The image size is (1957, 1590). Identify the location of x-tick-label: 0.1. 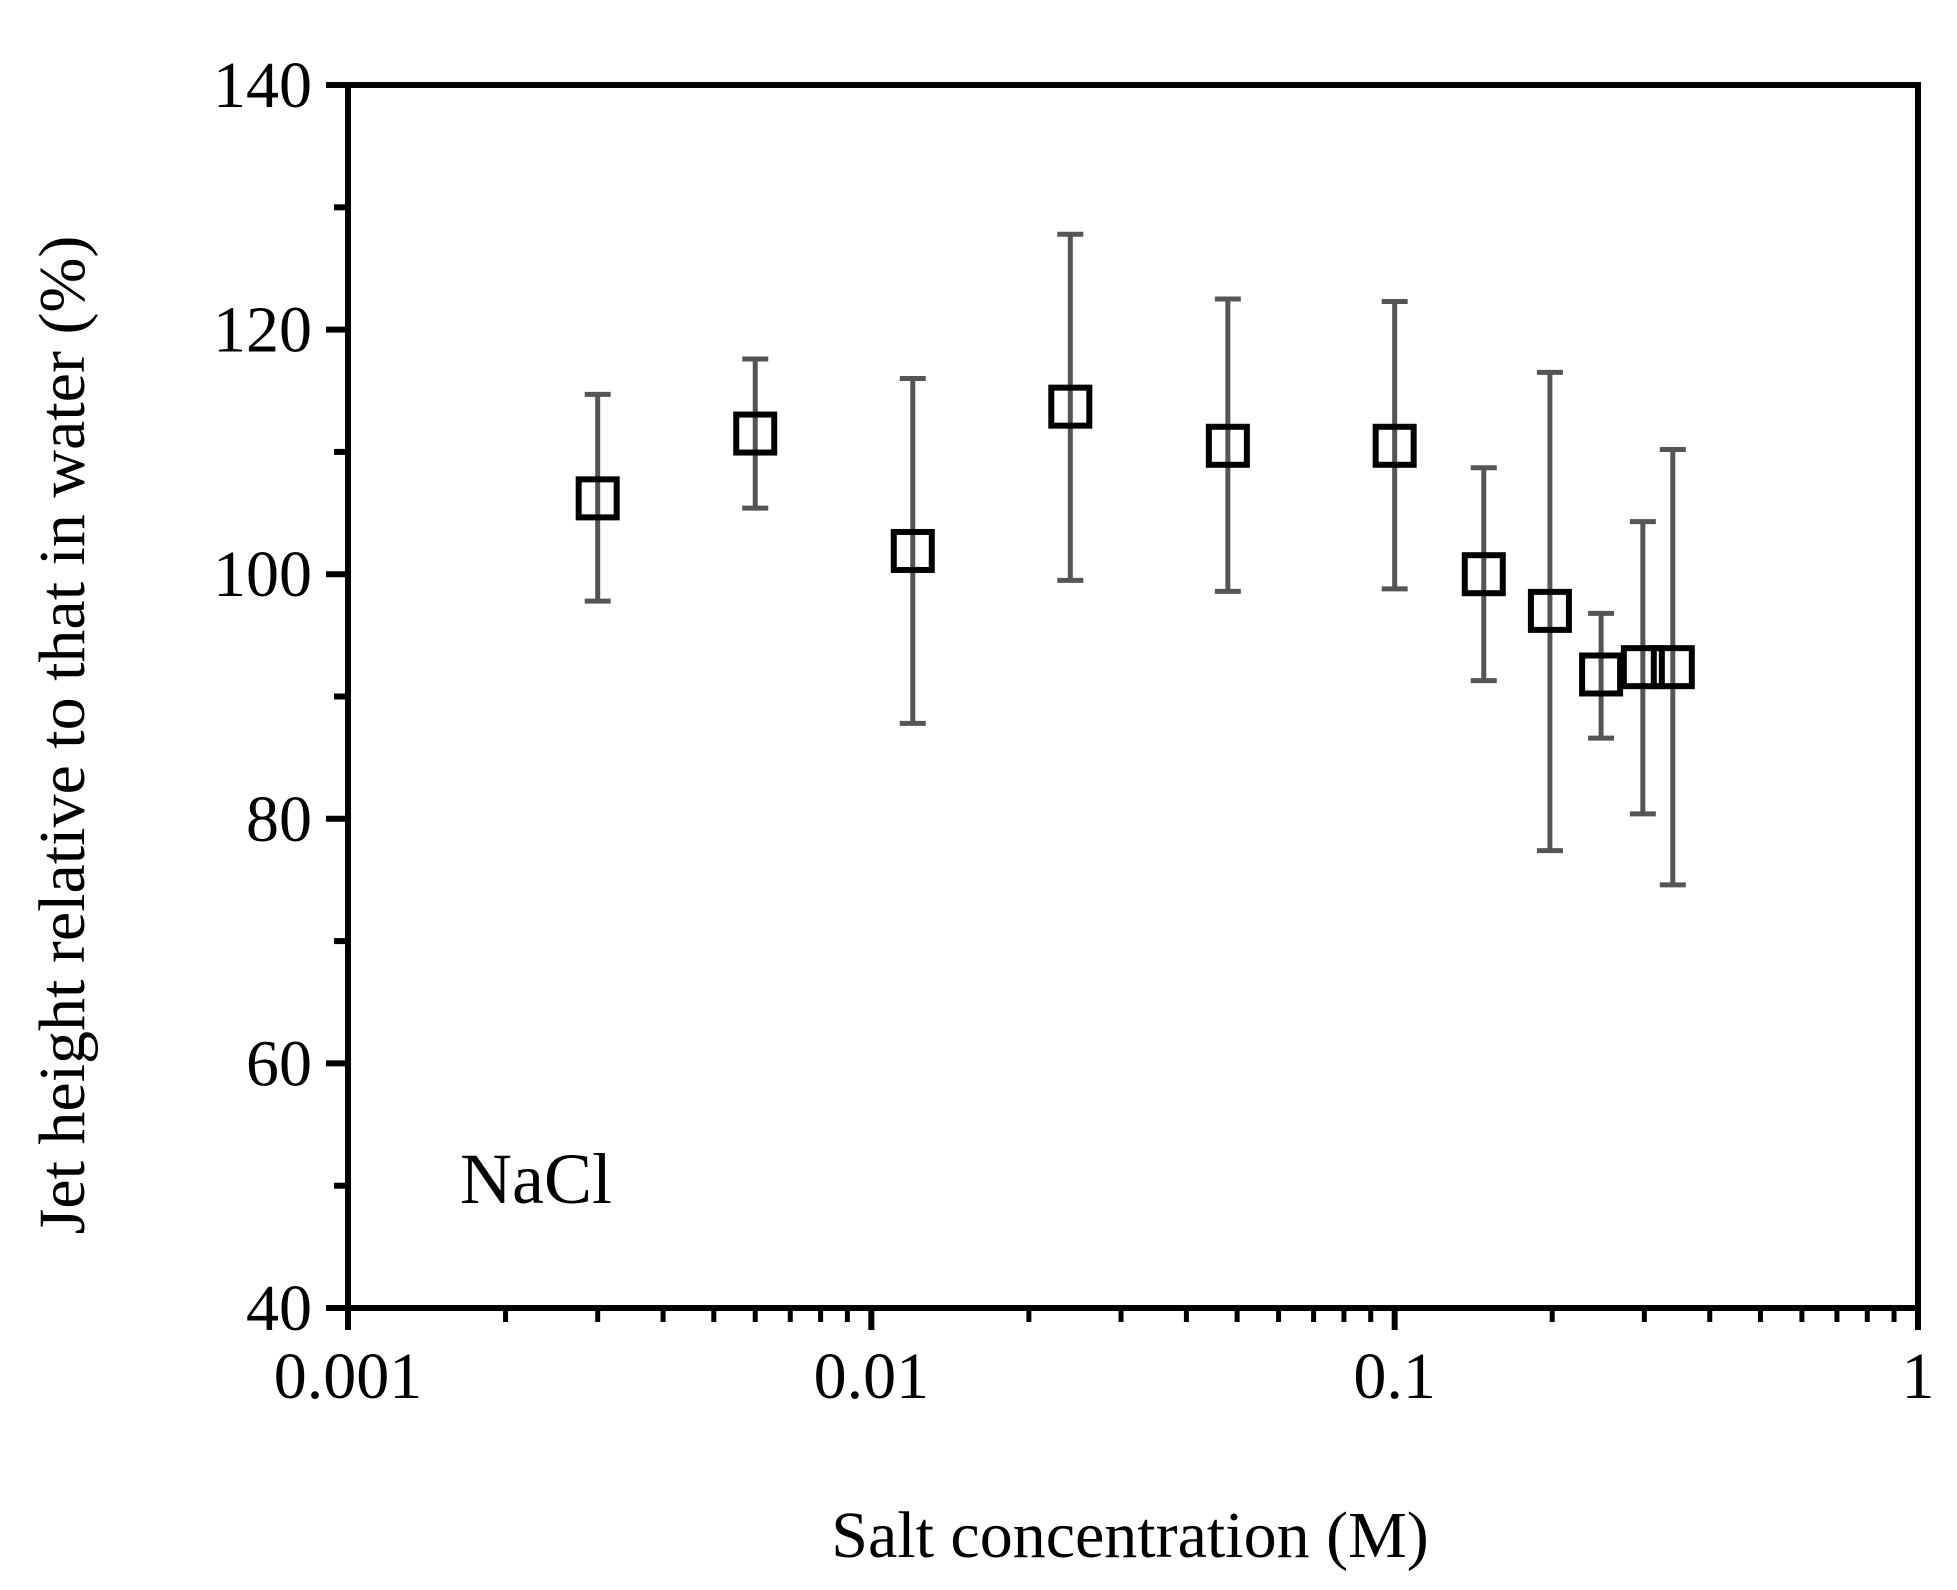
(1394, 1376).